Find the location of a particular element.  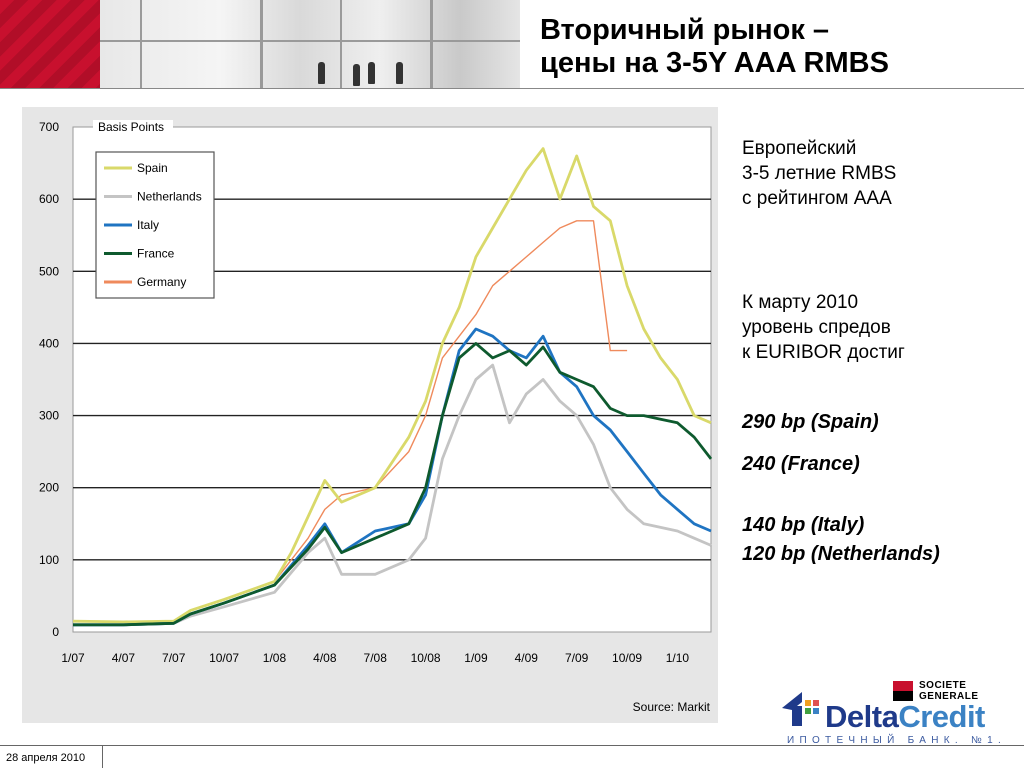

spread-italy: 140 bp (Italy) is located at coordinates (803, 525).